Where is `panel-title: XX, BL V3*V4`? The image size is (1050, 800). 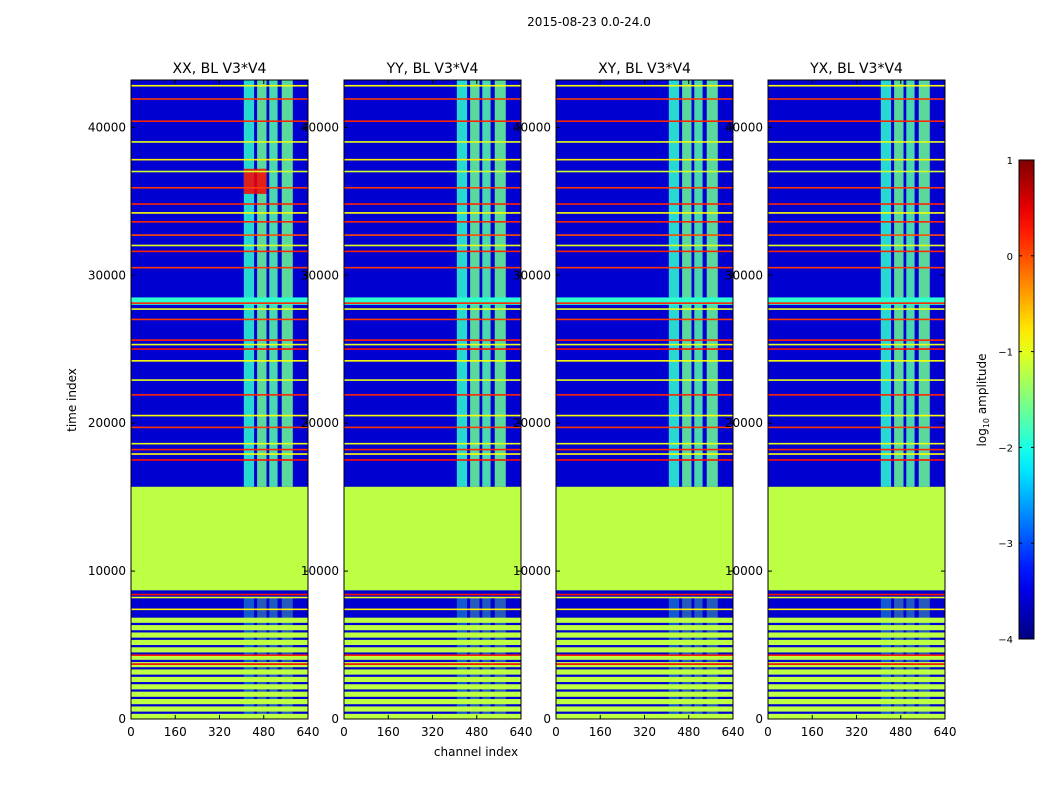
panel-title: XX, BL V3*V4 is located at coordinates (220, 69).